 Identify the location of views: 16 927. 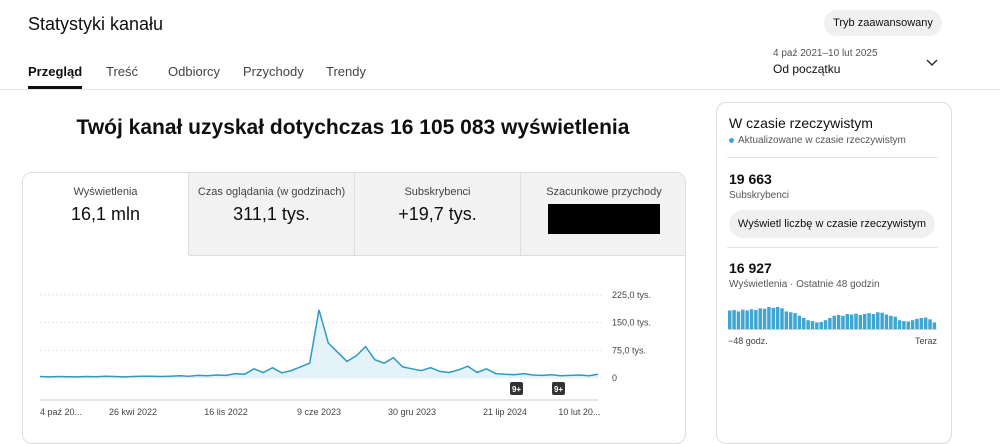
(750, 268).